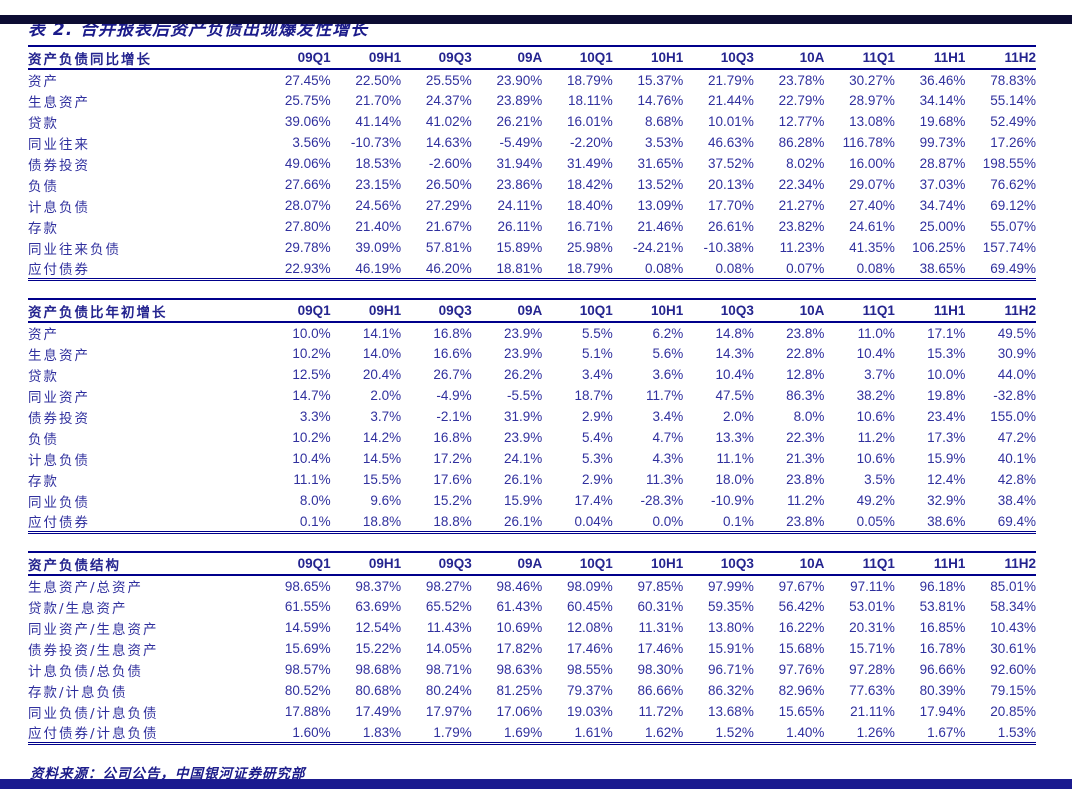 The height and width of the screenshot is (789, 1072). Describe the element at coordinates (589, 121) in the screenshot. I see `cell-value: 16.01%` at that location.